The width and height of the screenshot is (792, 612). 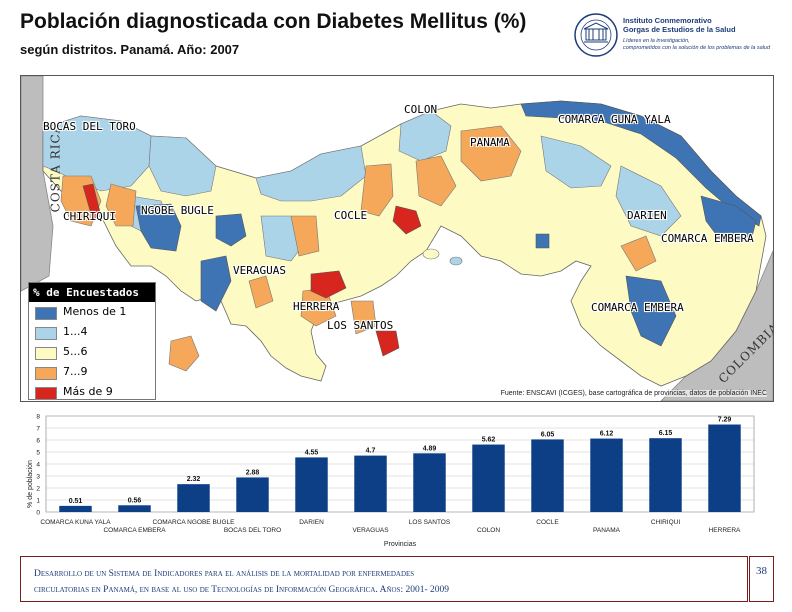 What do you see at coordinates (76, 501) in the screenshot?
I see `bar-value-label: 0.51` at bounding box center [76, 501].